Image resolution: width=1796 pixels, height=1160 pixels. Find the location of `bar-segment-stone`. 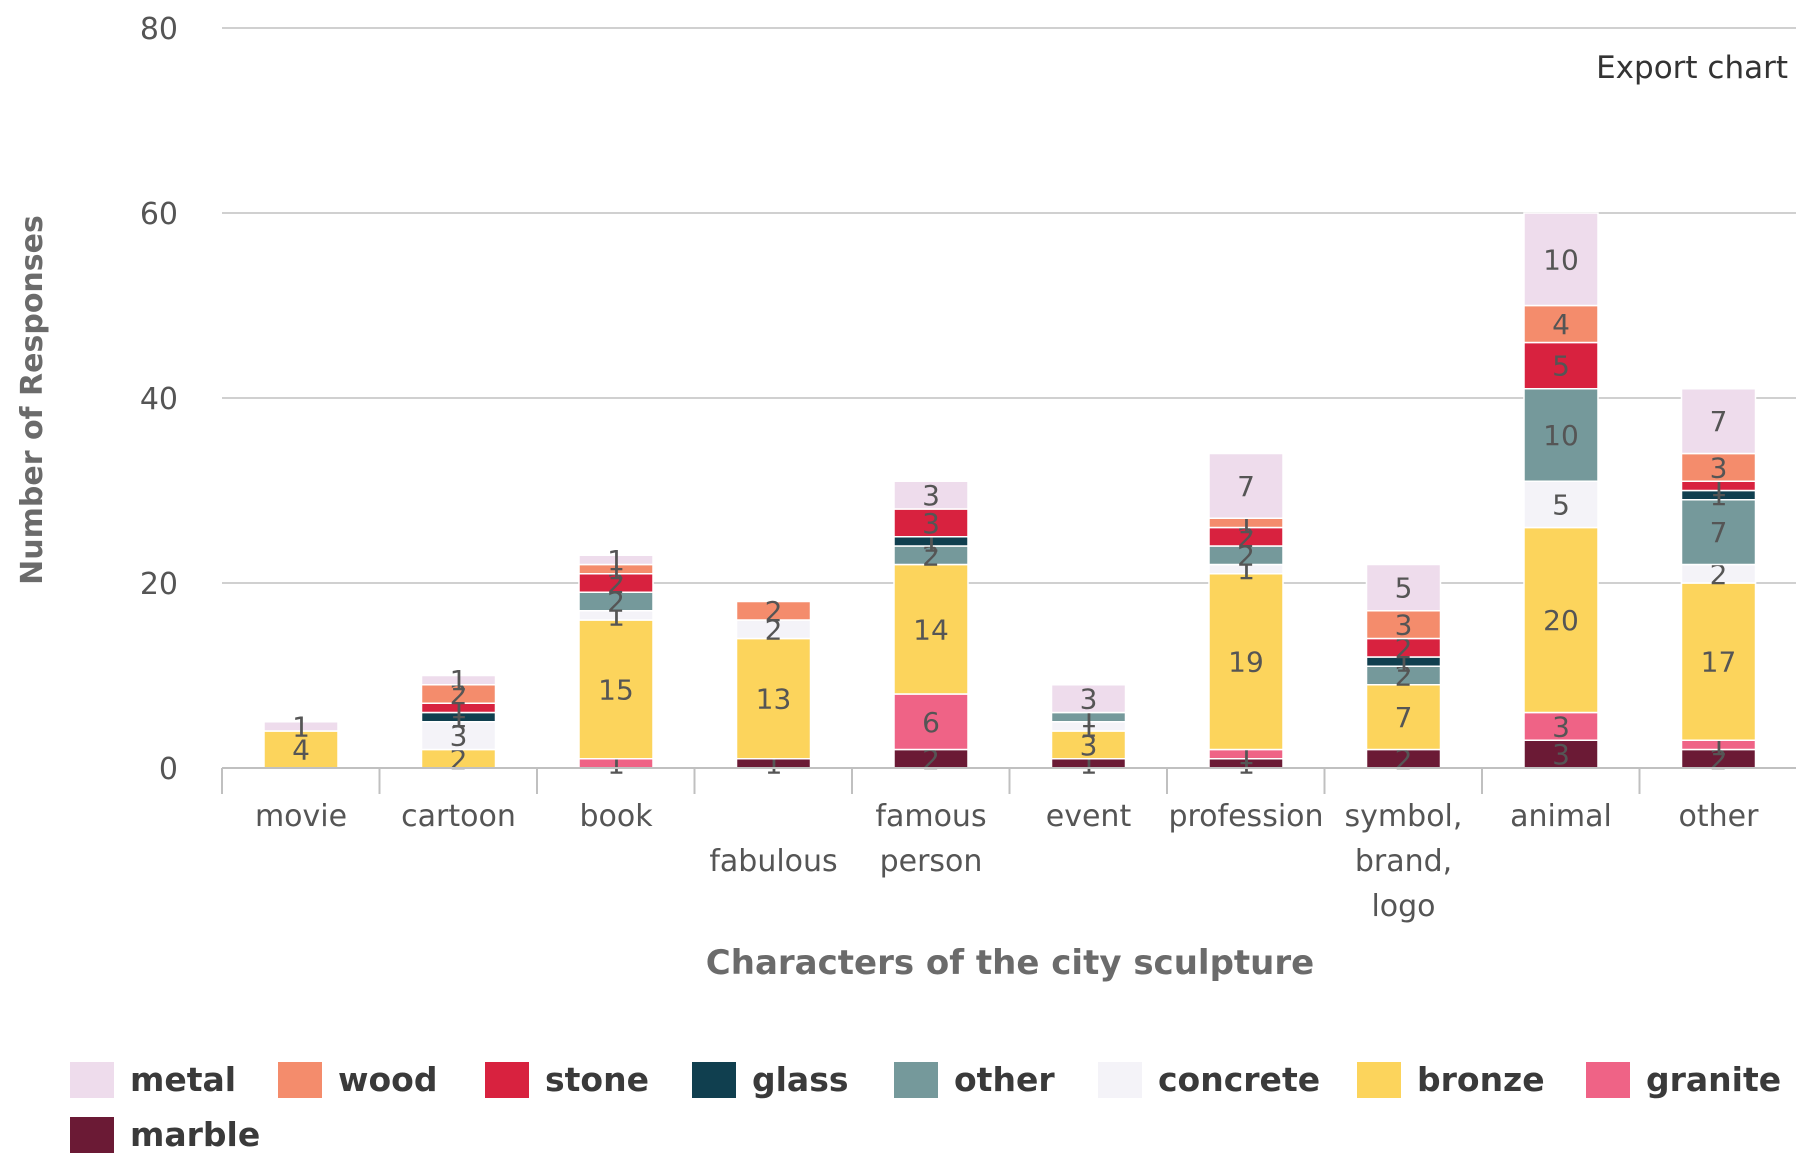

bar-segment-stone is located at coordinates (1561, 365).